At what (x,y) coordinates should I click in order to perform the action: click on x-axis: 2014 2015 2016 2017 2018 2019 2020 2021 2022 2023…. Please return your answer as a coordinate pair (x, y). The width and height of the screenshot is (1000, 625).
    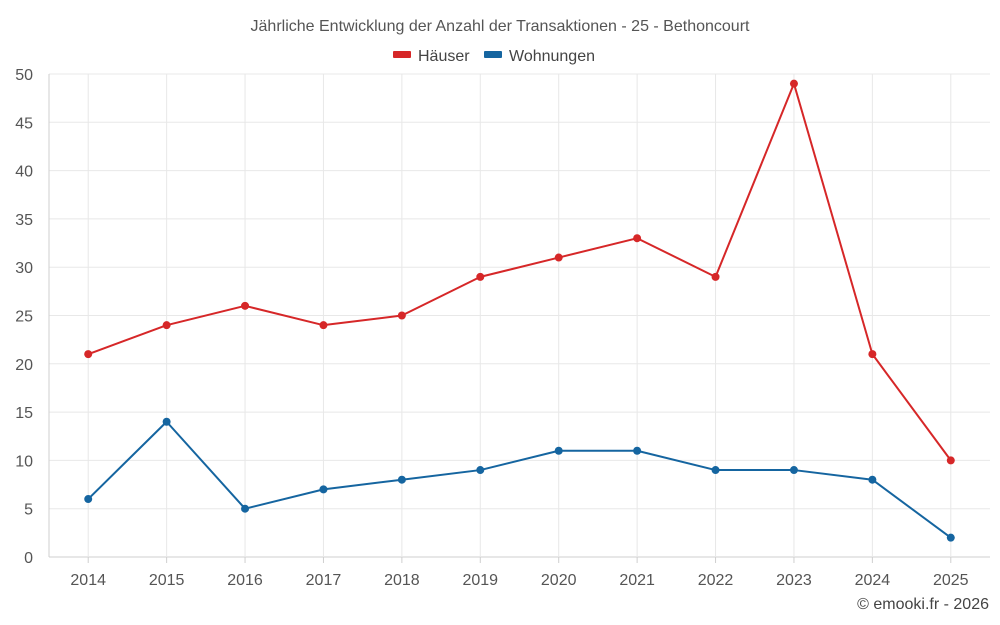
    Looking at the image, I should click on (519, 580).